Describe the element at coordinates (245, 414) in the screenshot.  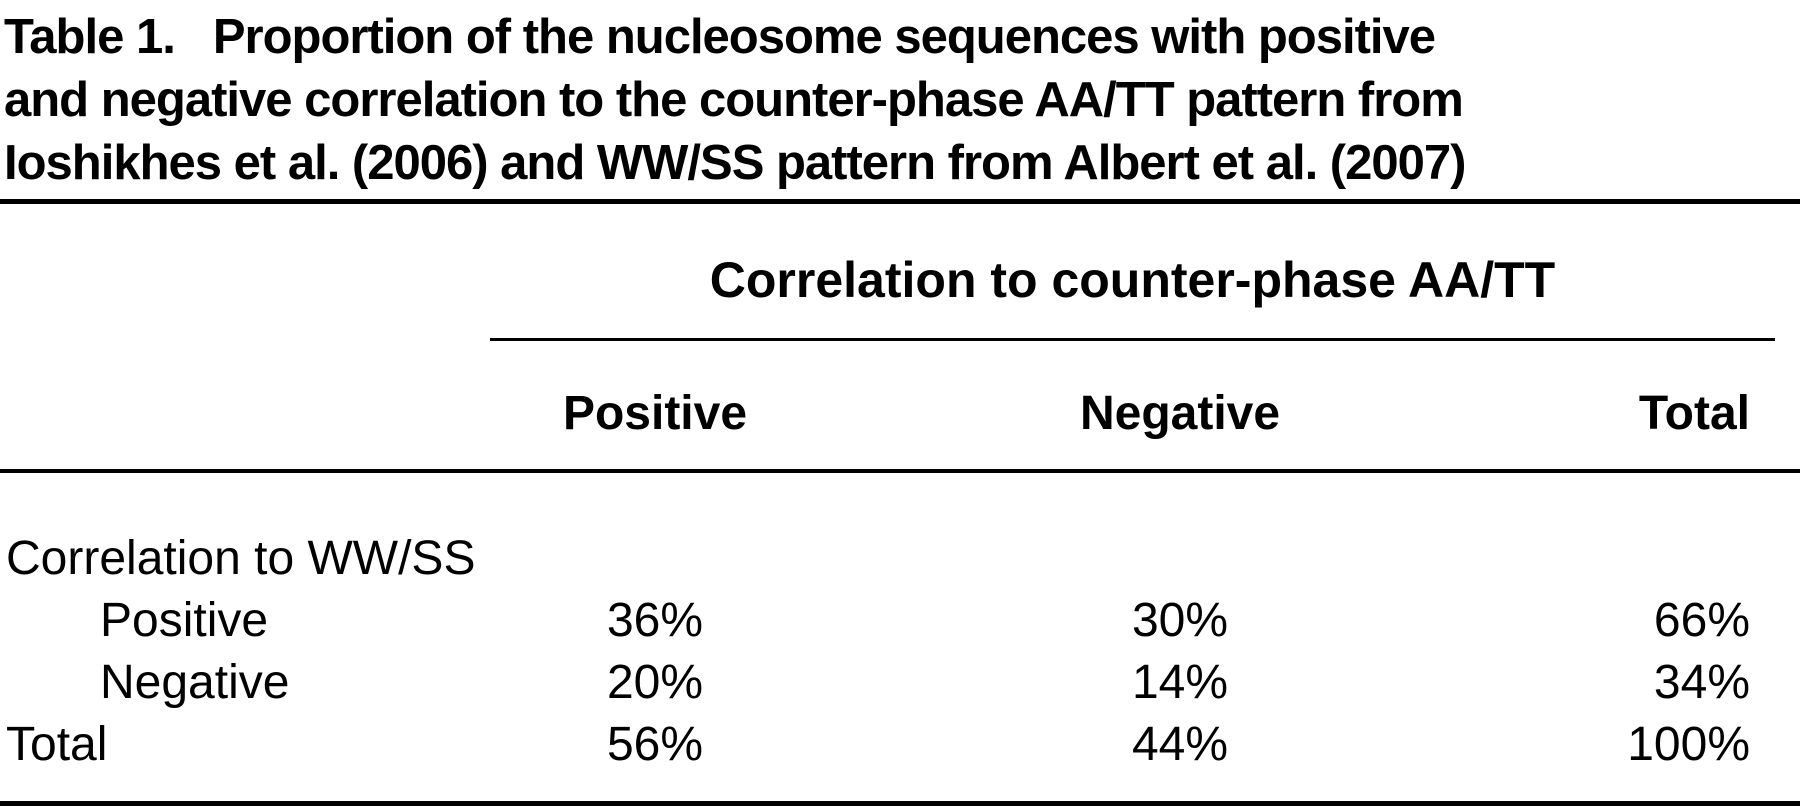
I see `stub-header-cell` at that location.